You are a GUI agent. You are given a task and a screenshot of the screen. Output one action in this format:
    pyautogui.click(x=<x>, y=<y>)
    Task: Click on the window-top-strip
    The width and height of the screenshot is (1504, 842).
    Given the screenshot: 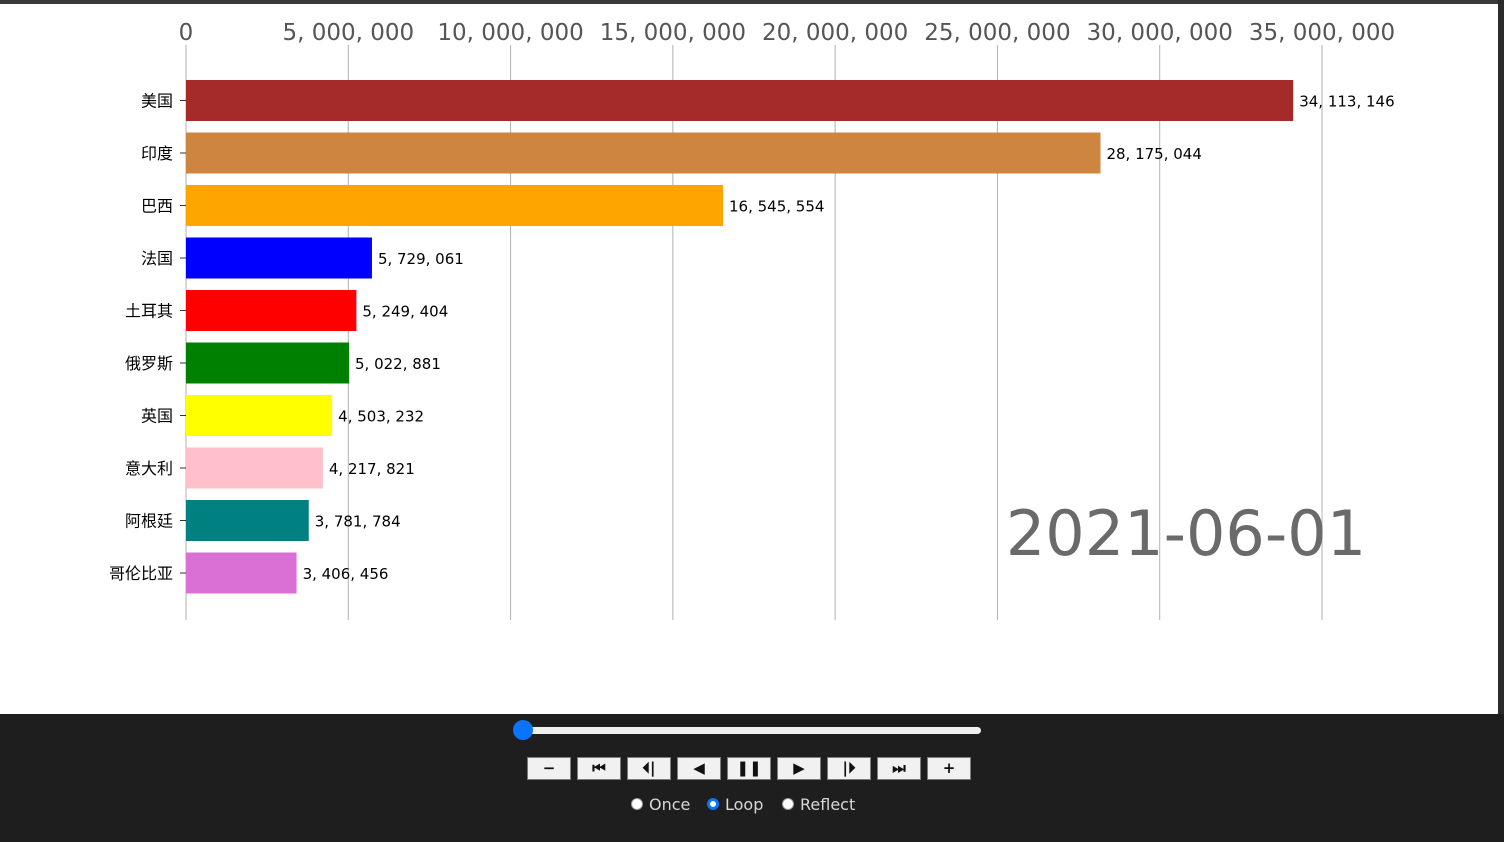 What is the action you would take?
    pyautogui.click(x=752, y=2)
    